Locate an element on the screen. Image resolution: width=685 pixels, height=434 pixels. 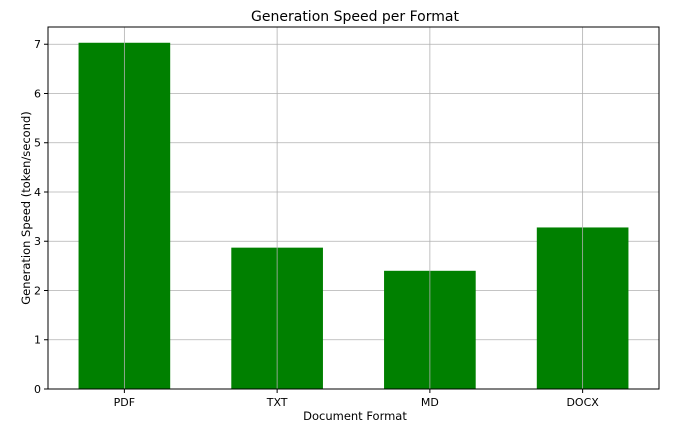
y-axis-ticks: 0 1 2 3 4 5 6 7 is located at coordinates (41, 217).